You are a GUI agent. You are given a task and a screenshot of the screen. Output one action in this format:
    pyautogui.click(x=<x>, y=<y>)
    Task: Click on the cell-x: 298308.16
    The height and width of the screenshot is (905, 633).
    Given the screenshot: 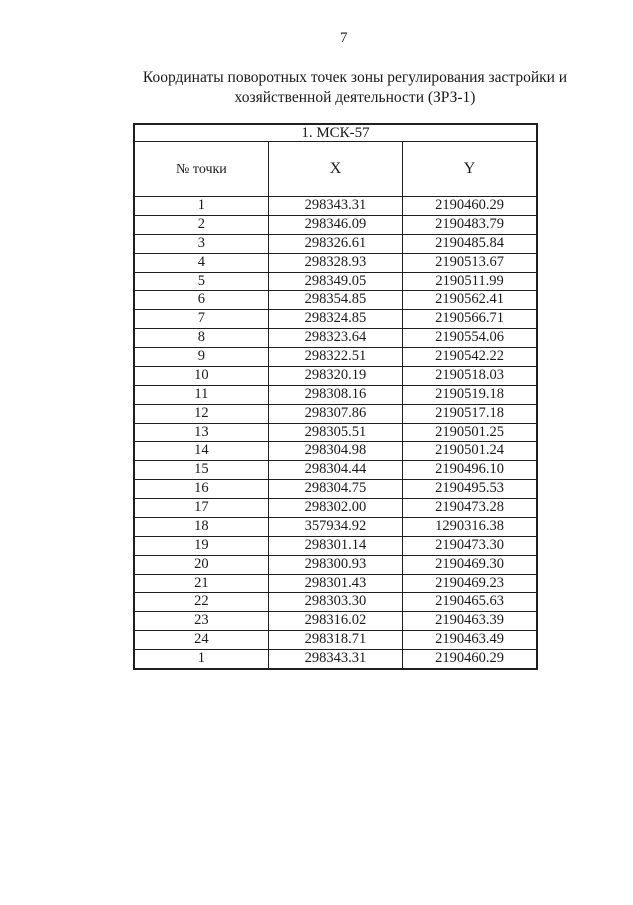 What is the action you would take?
    pyautogui.click(x=335, y=394)
    